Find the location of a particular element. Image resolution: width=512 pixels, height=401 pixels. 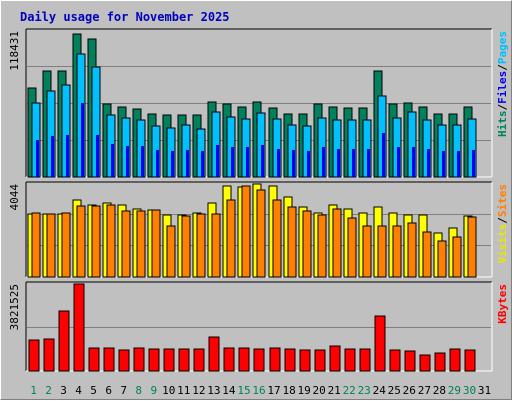

legend-entry: Files is located at coordinates (502, 87).